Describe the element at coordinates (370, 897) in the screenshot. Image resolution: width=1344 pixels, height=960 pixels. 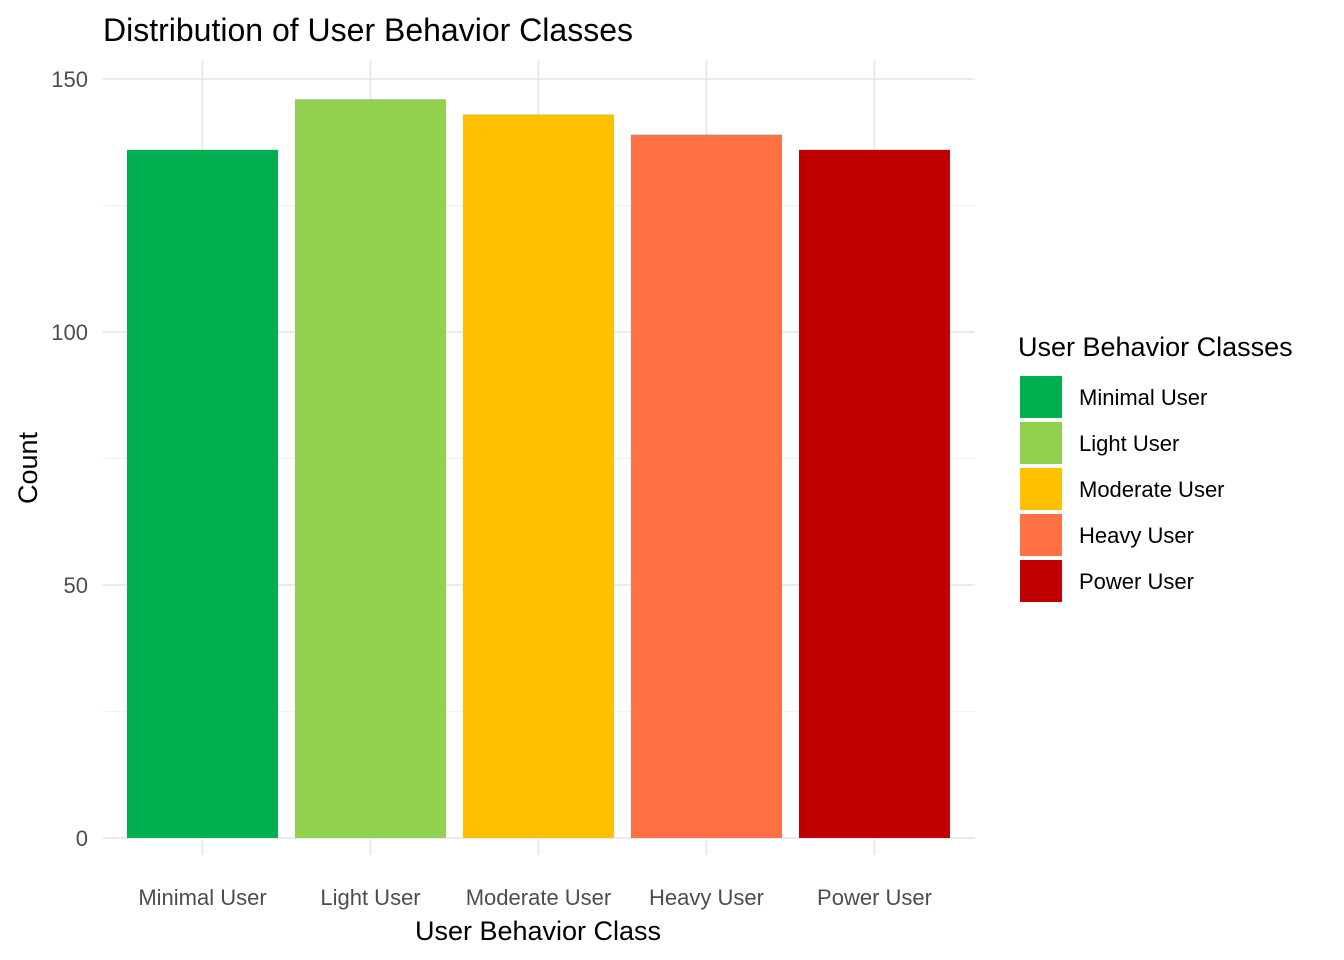
I see `x-tick-label: Light User` at that location.